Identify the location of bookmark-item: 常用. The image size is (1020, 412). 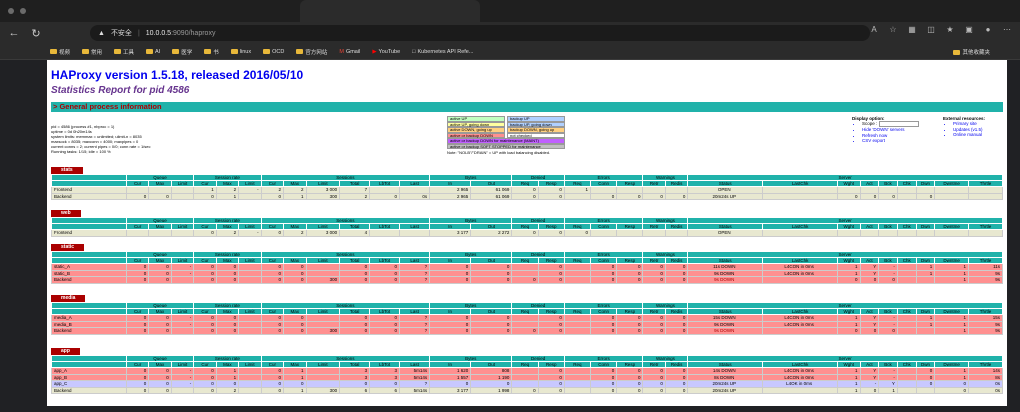
(92, 52).